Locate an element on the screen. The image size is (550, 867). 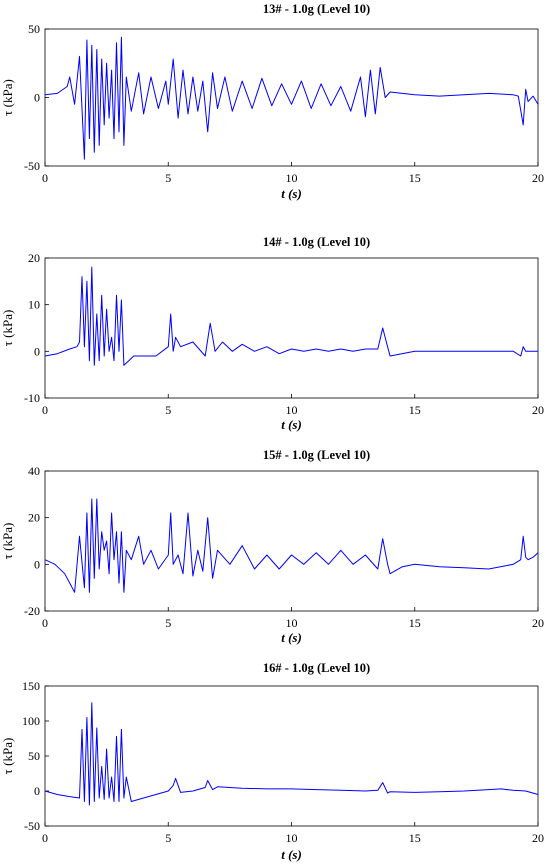
y-tick-label: 10 is located at coordinates (34, 305).